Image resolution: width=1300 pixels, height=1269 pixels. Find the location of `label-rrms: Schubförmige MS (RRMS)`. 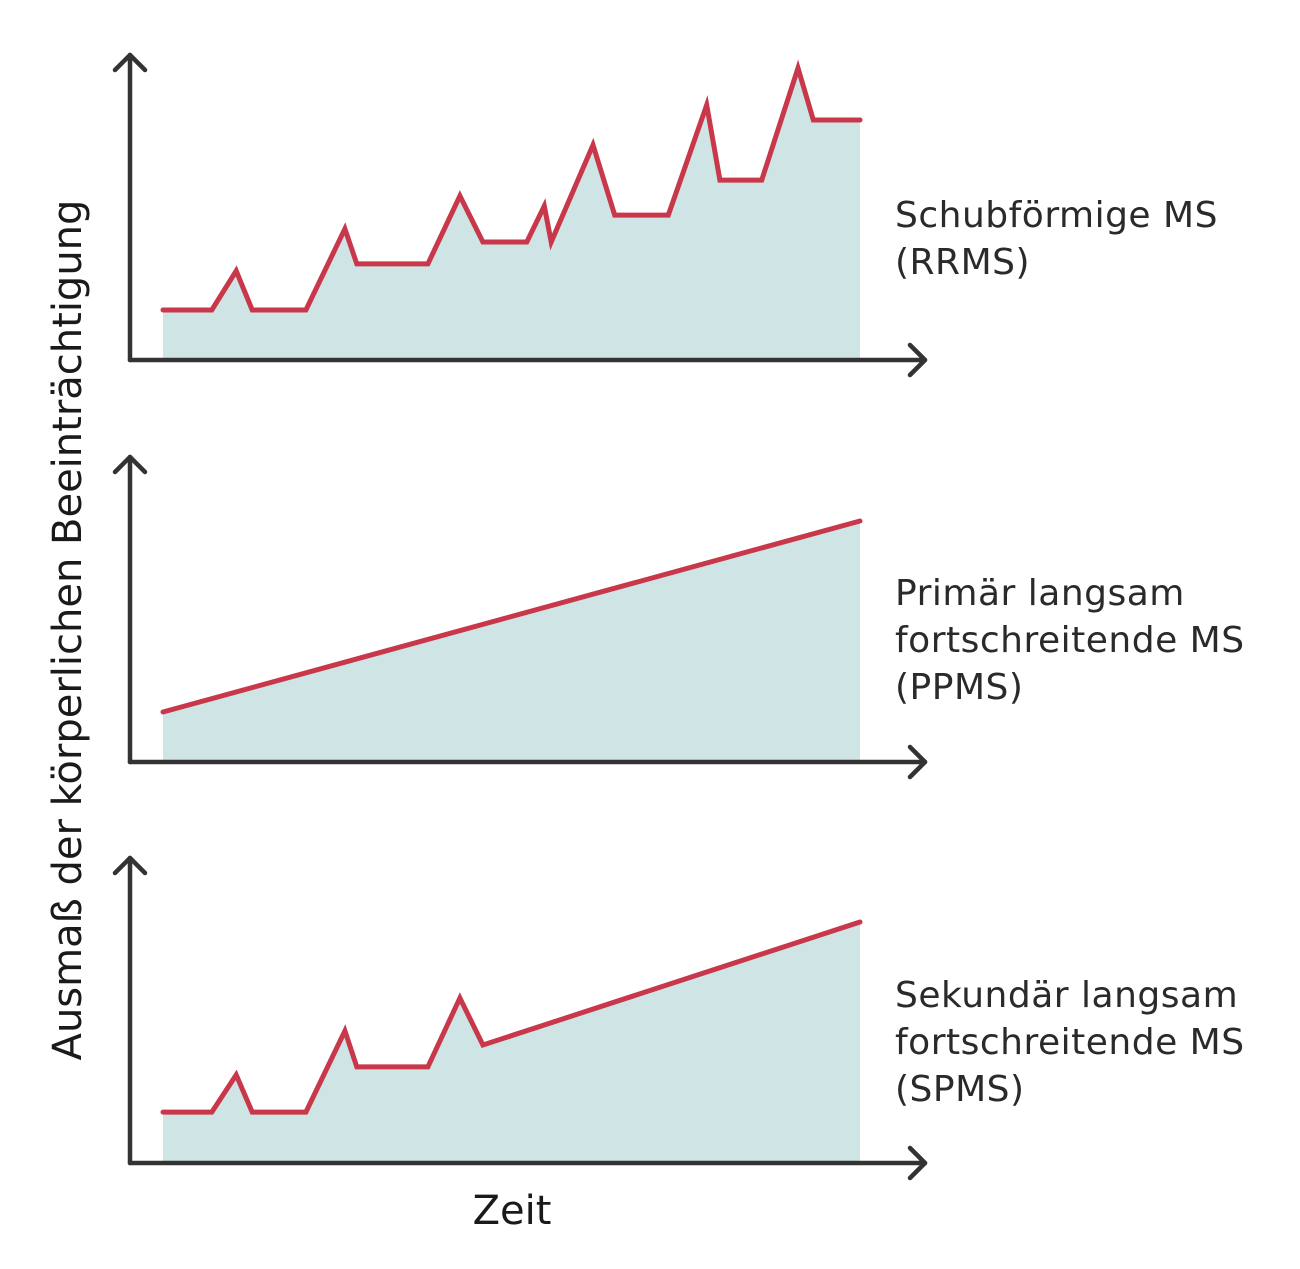

label-rrms: Schubförmige MS (RRMS) is located at coordinates (1056, 239).